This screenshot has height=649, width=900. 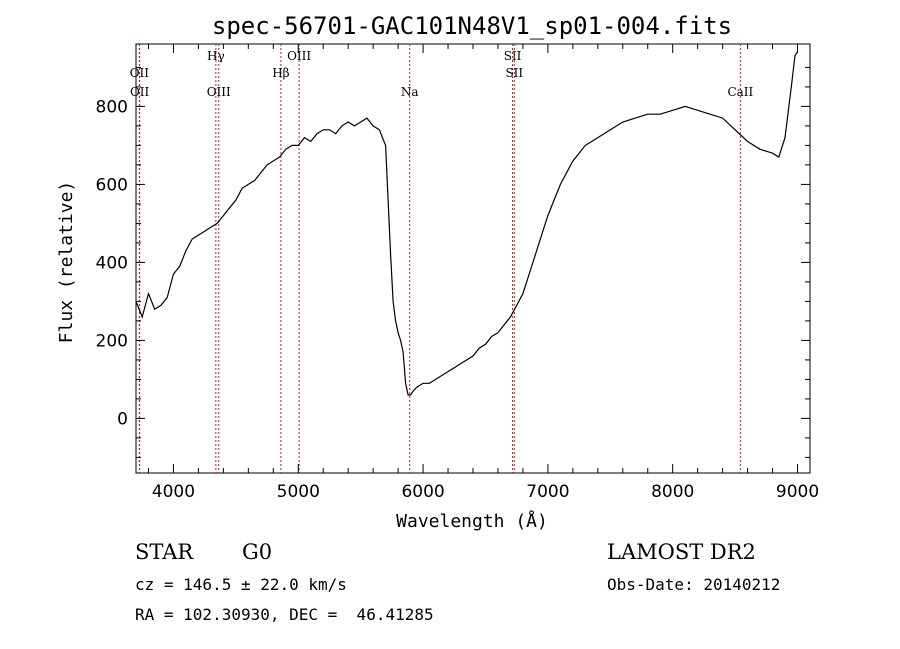 I want to click on line-marker-label-3: OIII, so click(x=219, y=92).